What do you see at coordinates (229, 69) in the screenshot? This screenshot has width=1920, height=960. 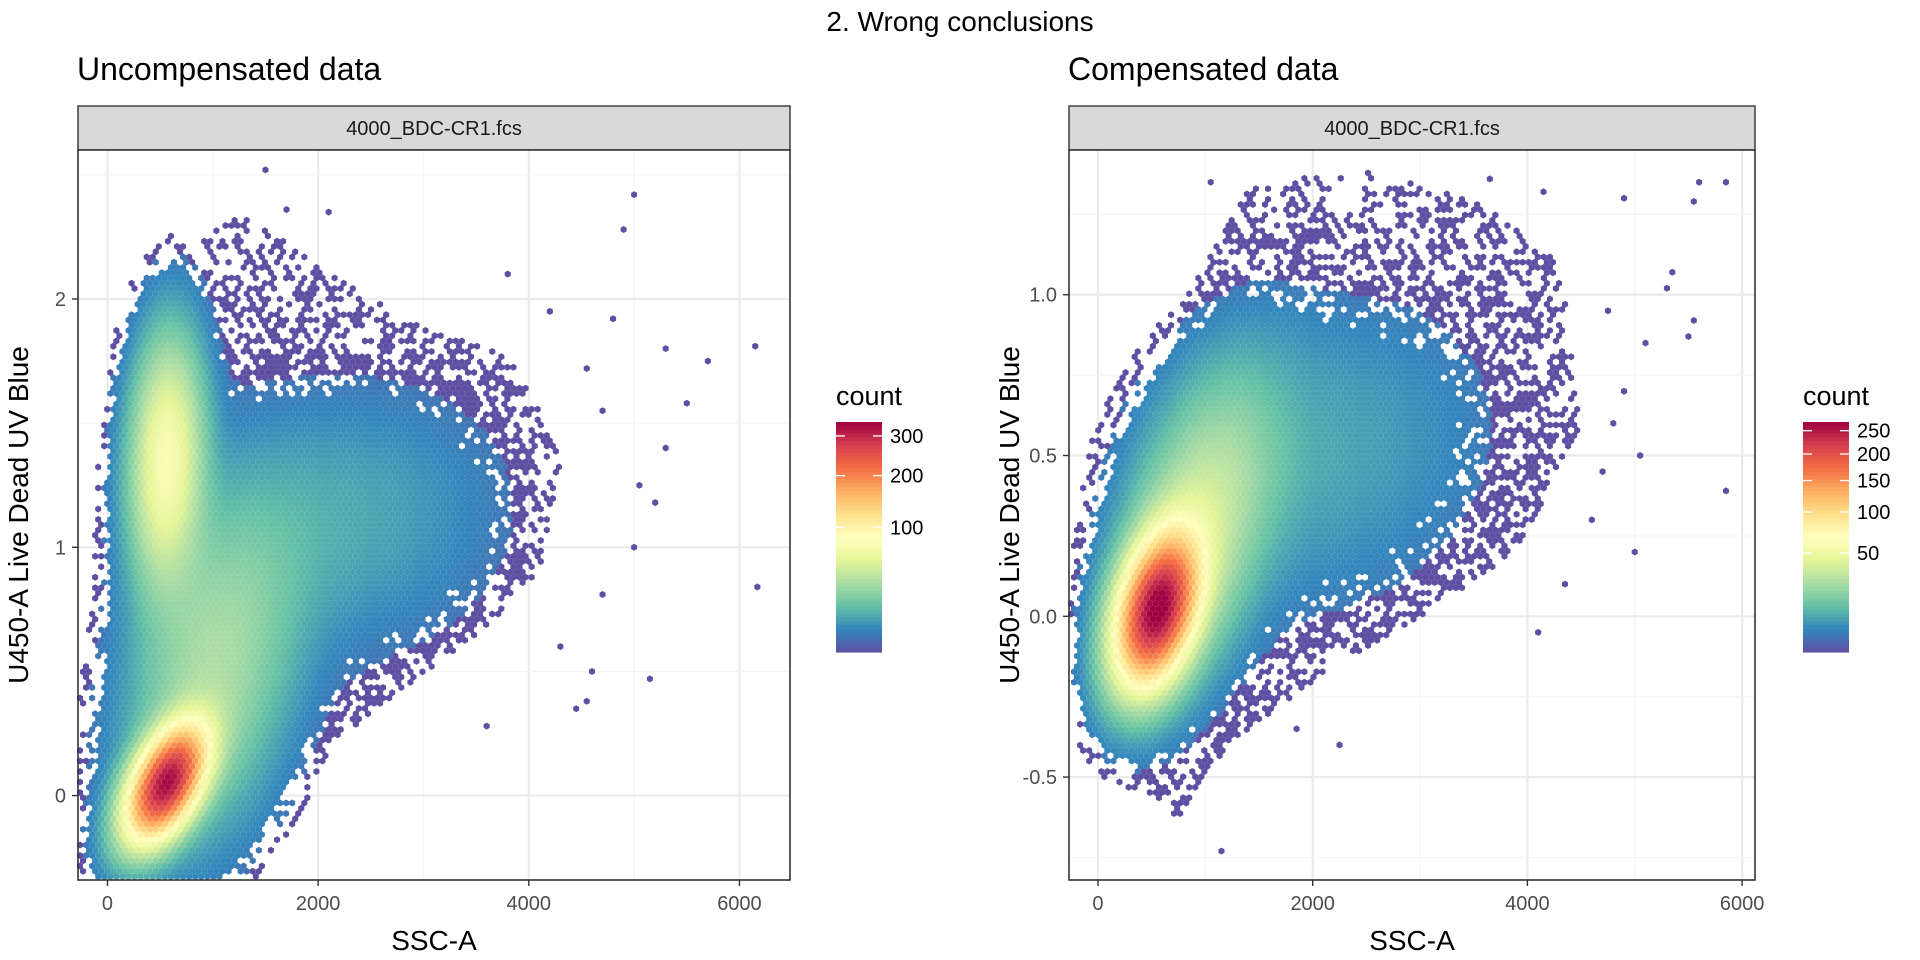 I see `panel-title: Uncompensated data` at bounding box center [229, 69].